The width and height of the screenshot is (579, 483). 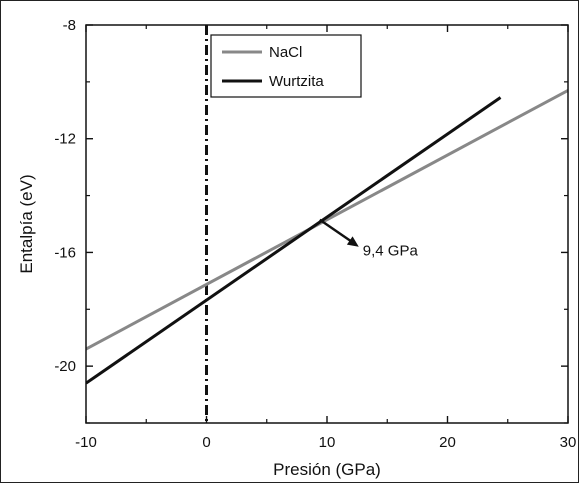 I want to click on legend-label-wurtzita: Wurtzita, so click(x=296, y=81).